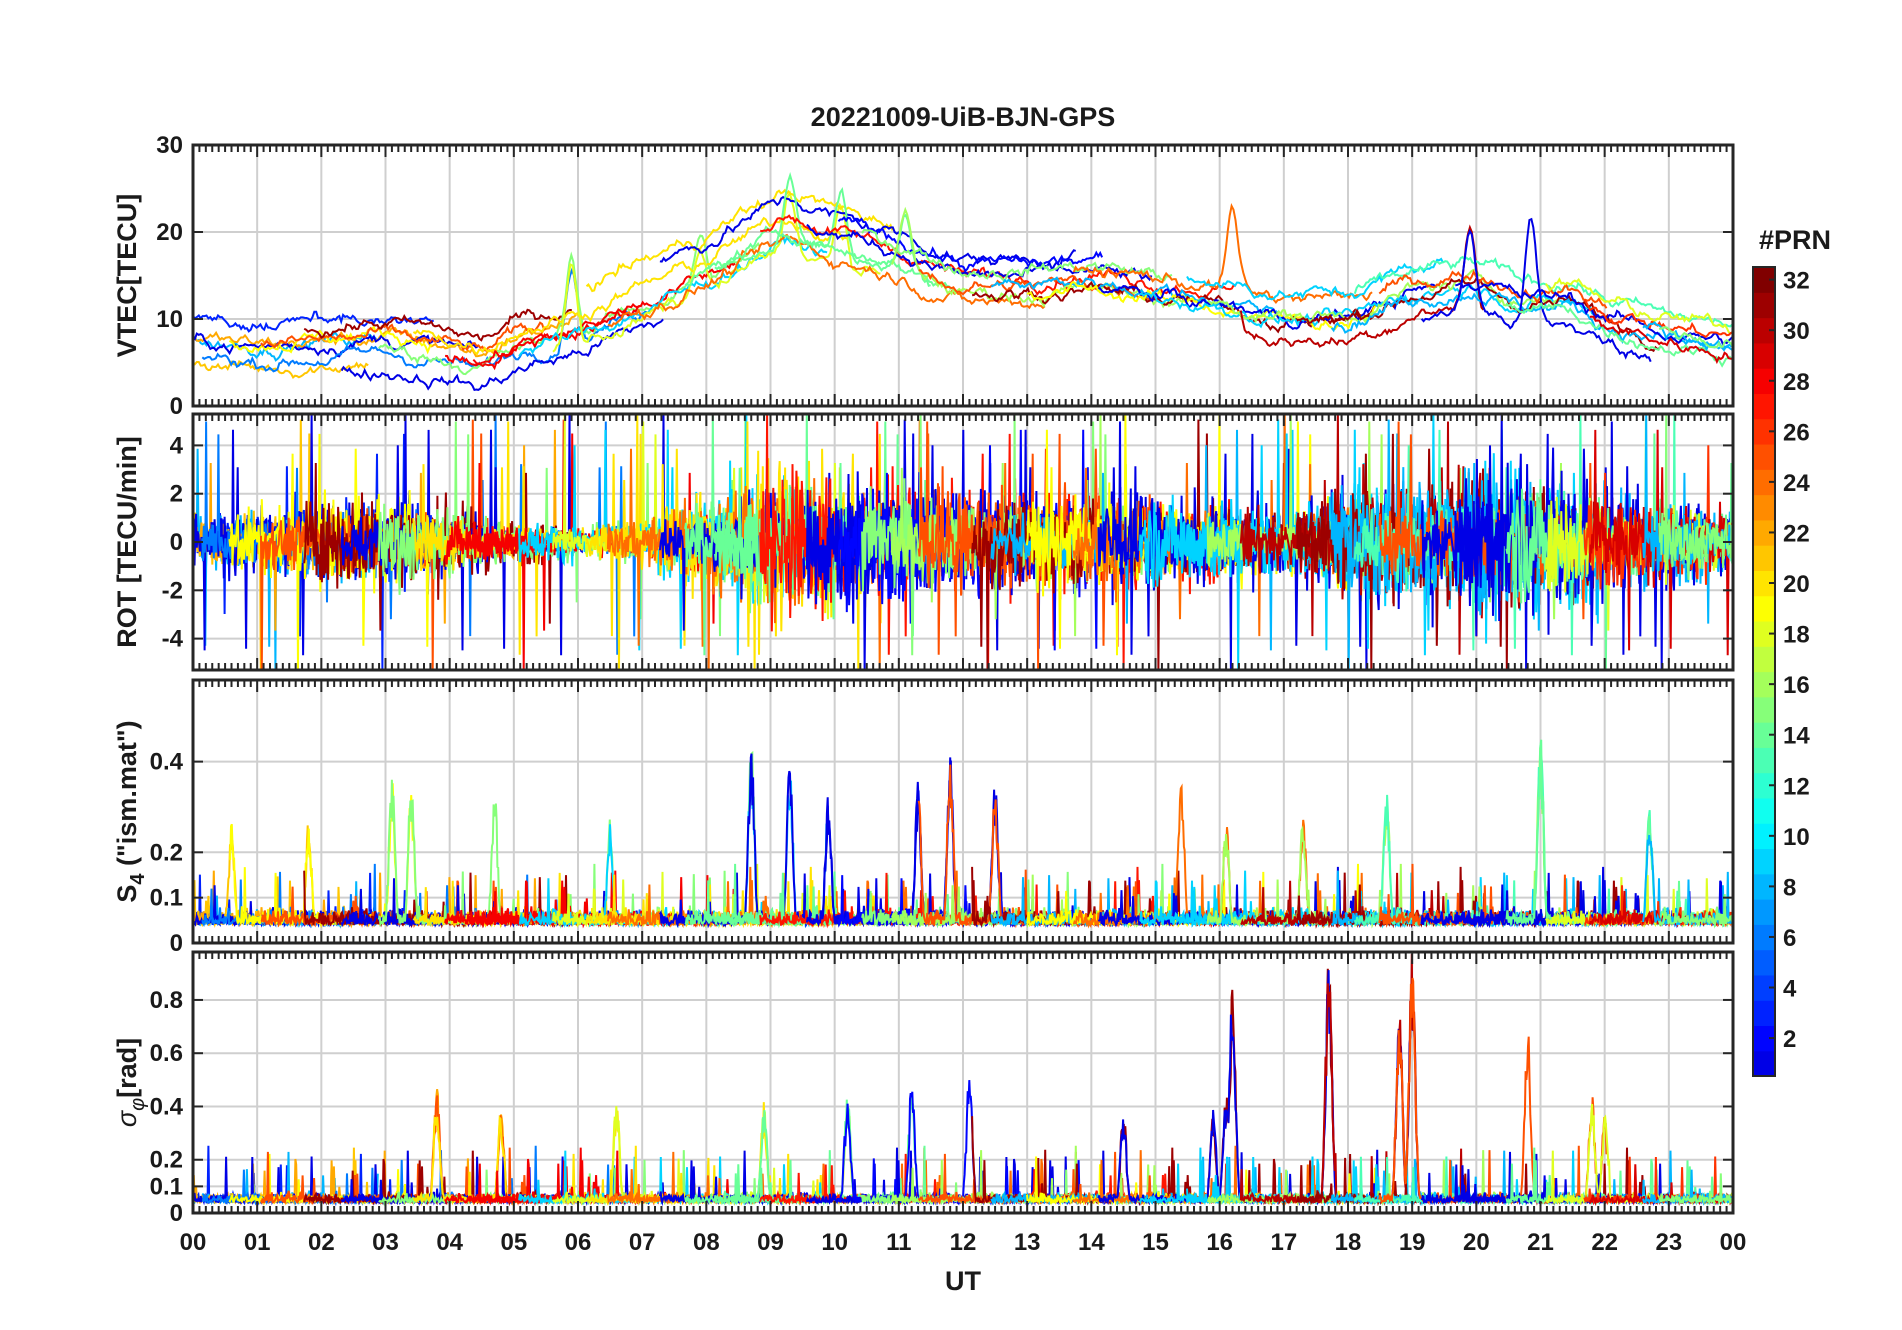  I want to click on x-tick-label: 20, so click(1476, 1242).